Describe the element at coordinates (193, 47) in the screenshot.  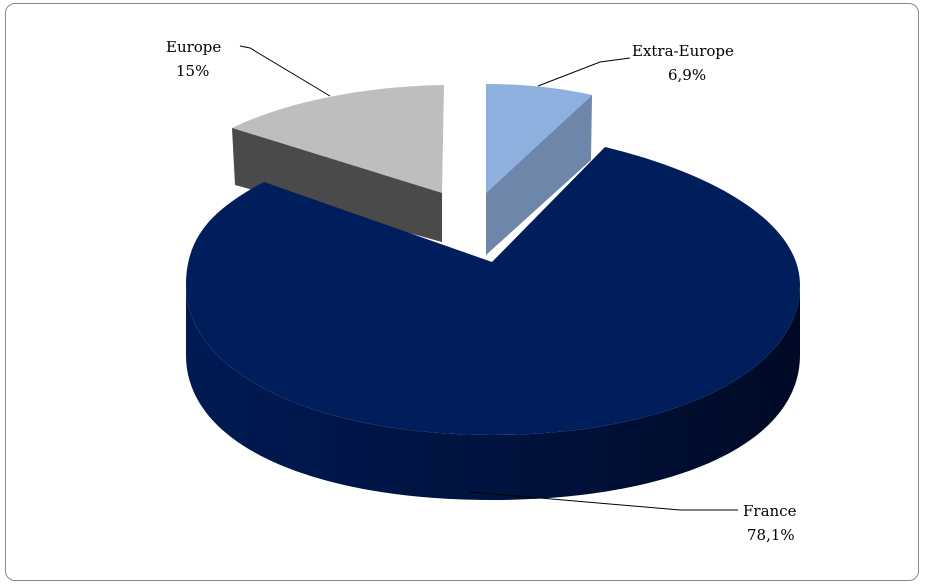
I see `label-europe-name: Europe` at that location.